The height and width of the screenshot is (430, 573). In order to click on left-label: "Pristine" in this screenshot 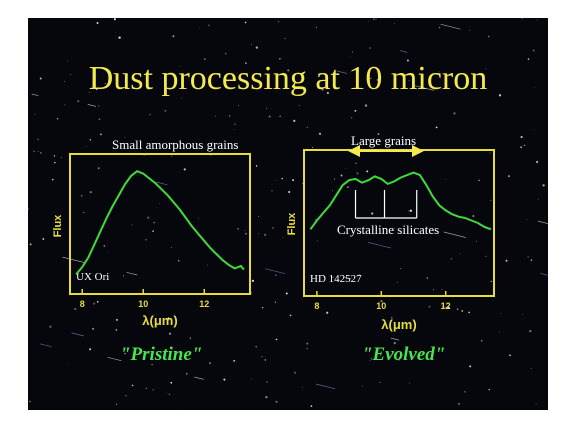, I will do `click(161, 354)`.